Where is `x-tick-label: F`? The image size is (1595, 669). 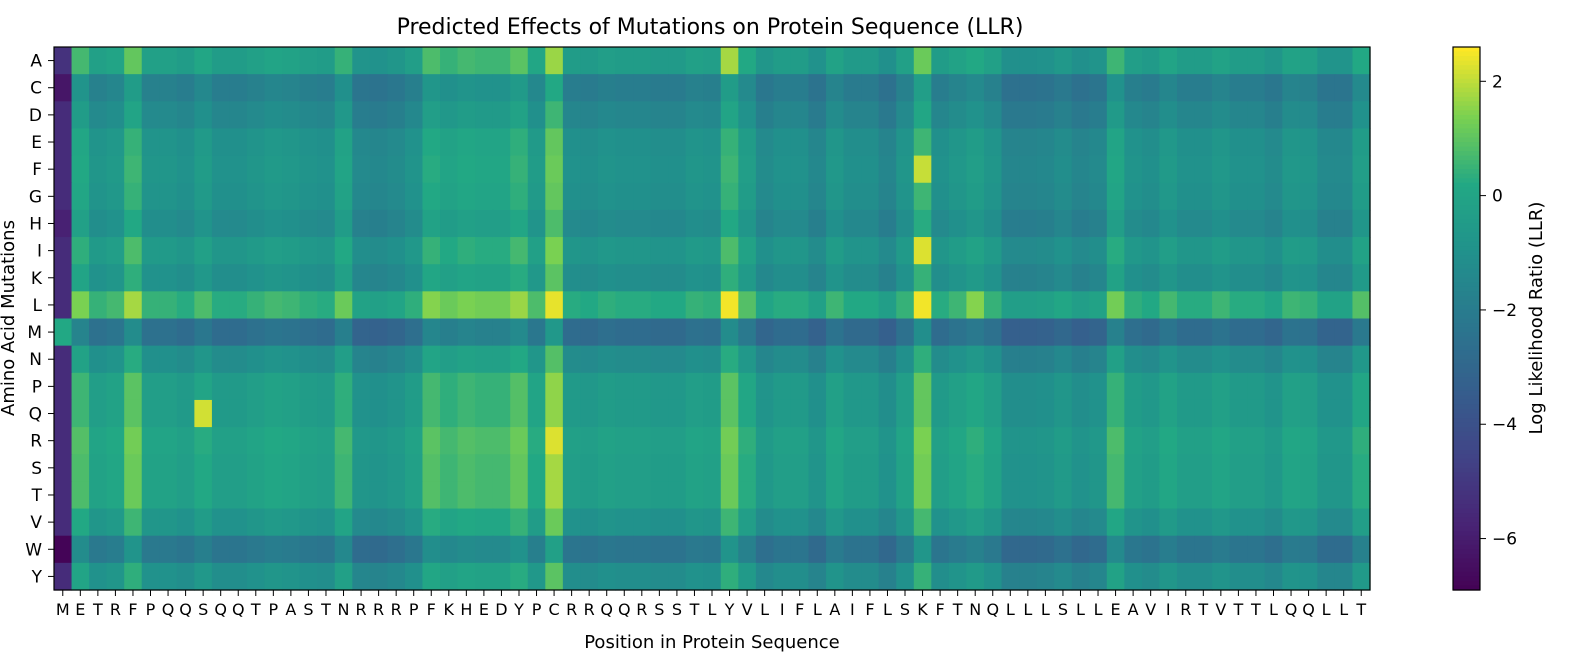 x-tick-label: F is located at coordinates (799, 609).